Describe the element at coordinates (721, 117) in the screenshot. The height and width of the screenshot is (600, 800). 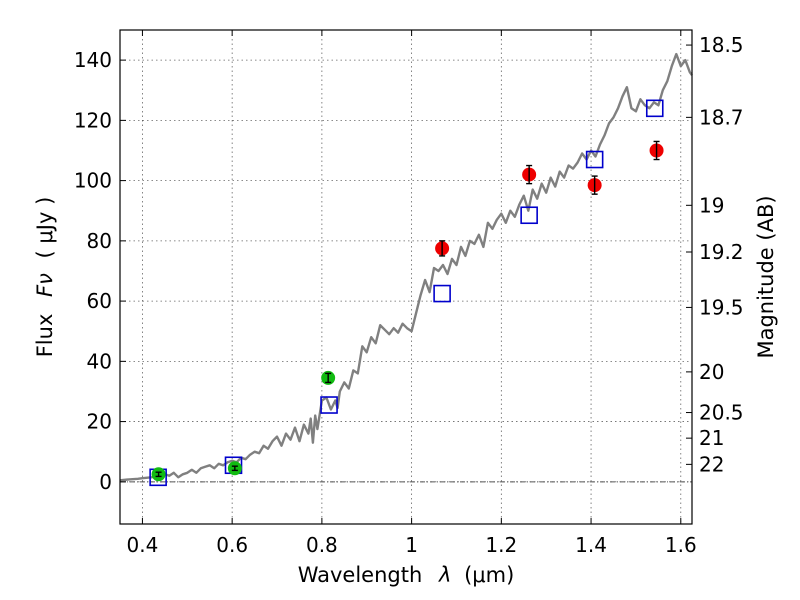
I see `magnitude-tick-label: 18.7` at that location.